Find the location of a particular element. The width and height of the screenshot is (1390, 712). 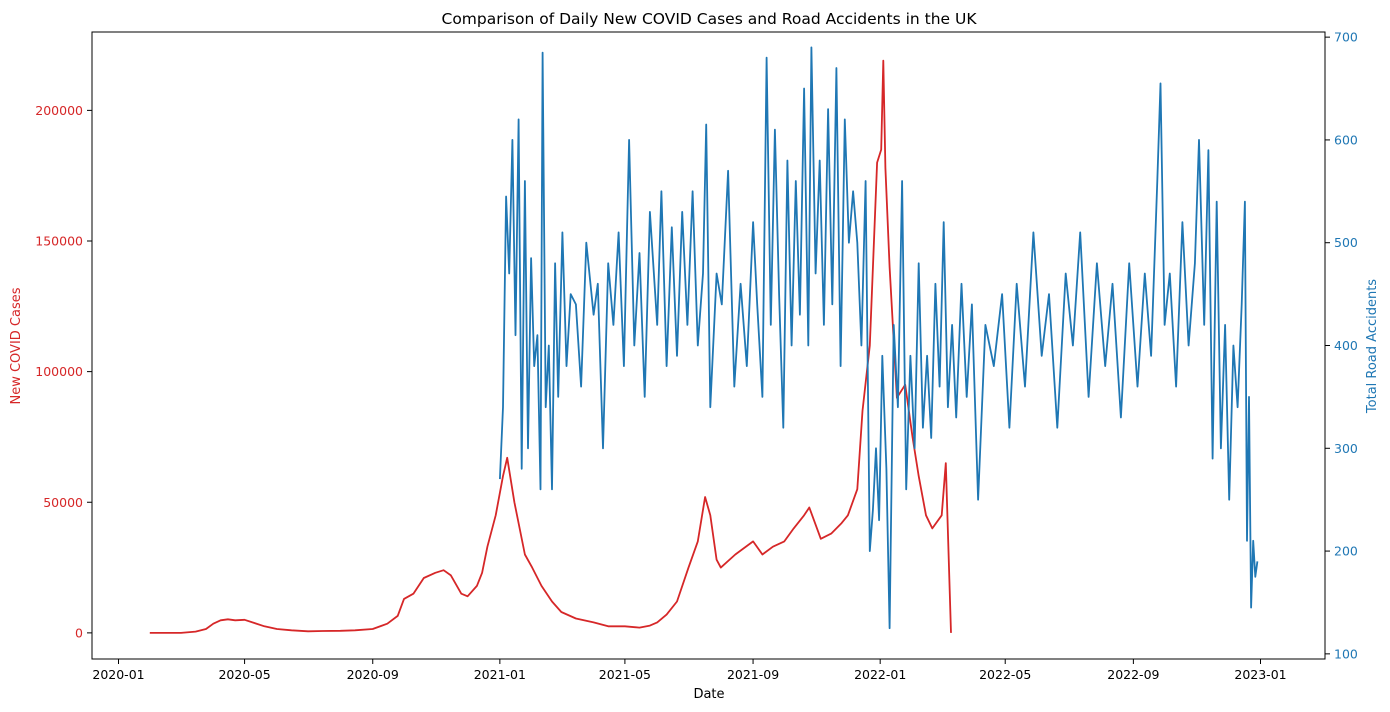

left-tick-label: 50000 is located at coordinates (63, 502).